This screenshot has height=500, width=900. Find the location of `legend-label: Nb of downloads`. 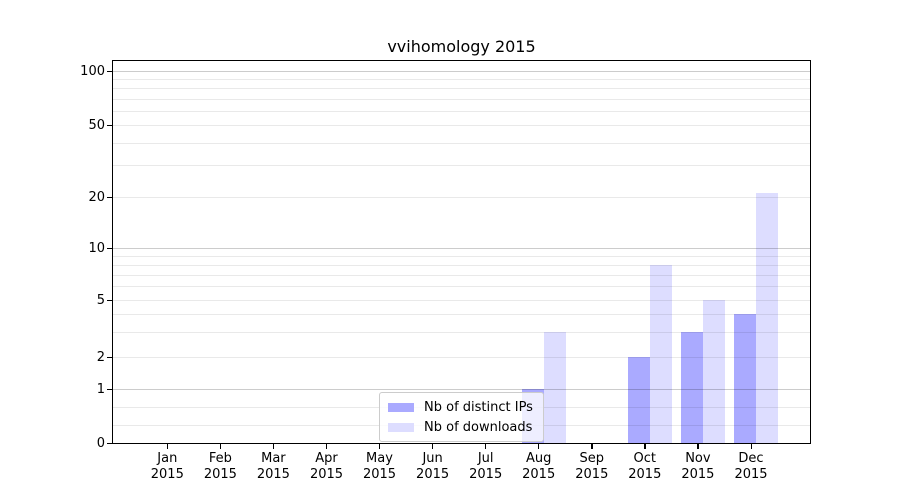

legend-label: Nb of downloads is located at coordinates (478, 427).